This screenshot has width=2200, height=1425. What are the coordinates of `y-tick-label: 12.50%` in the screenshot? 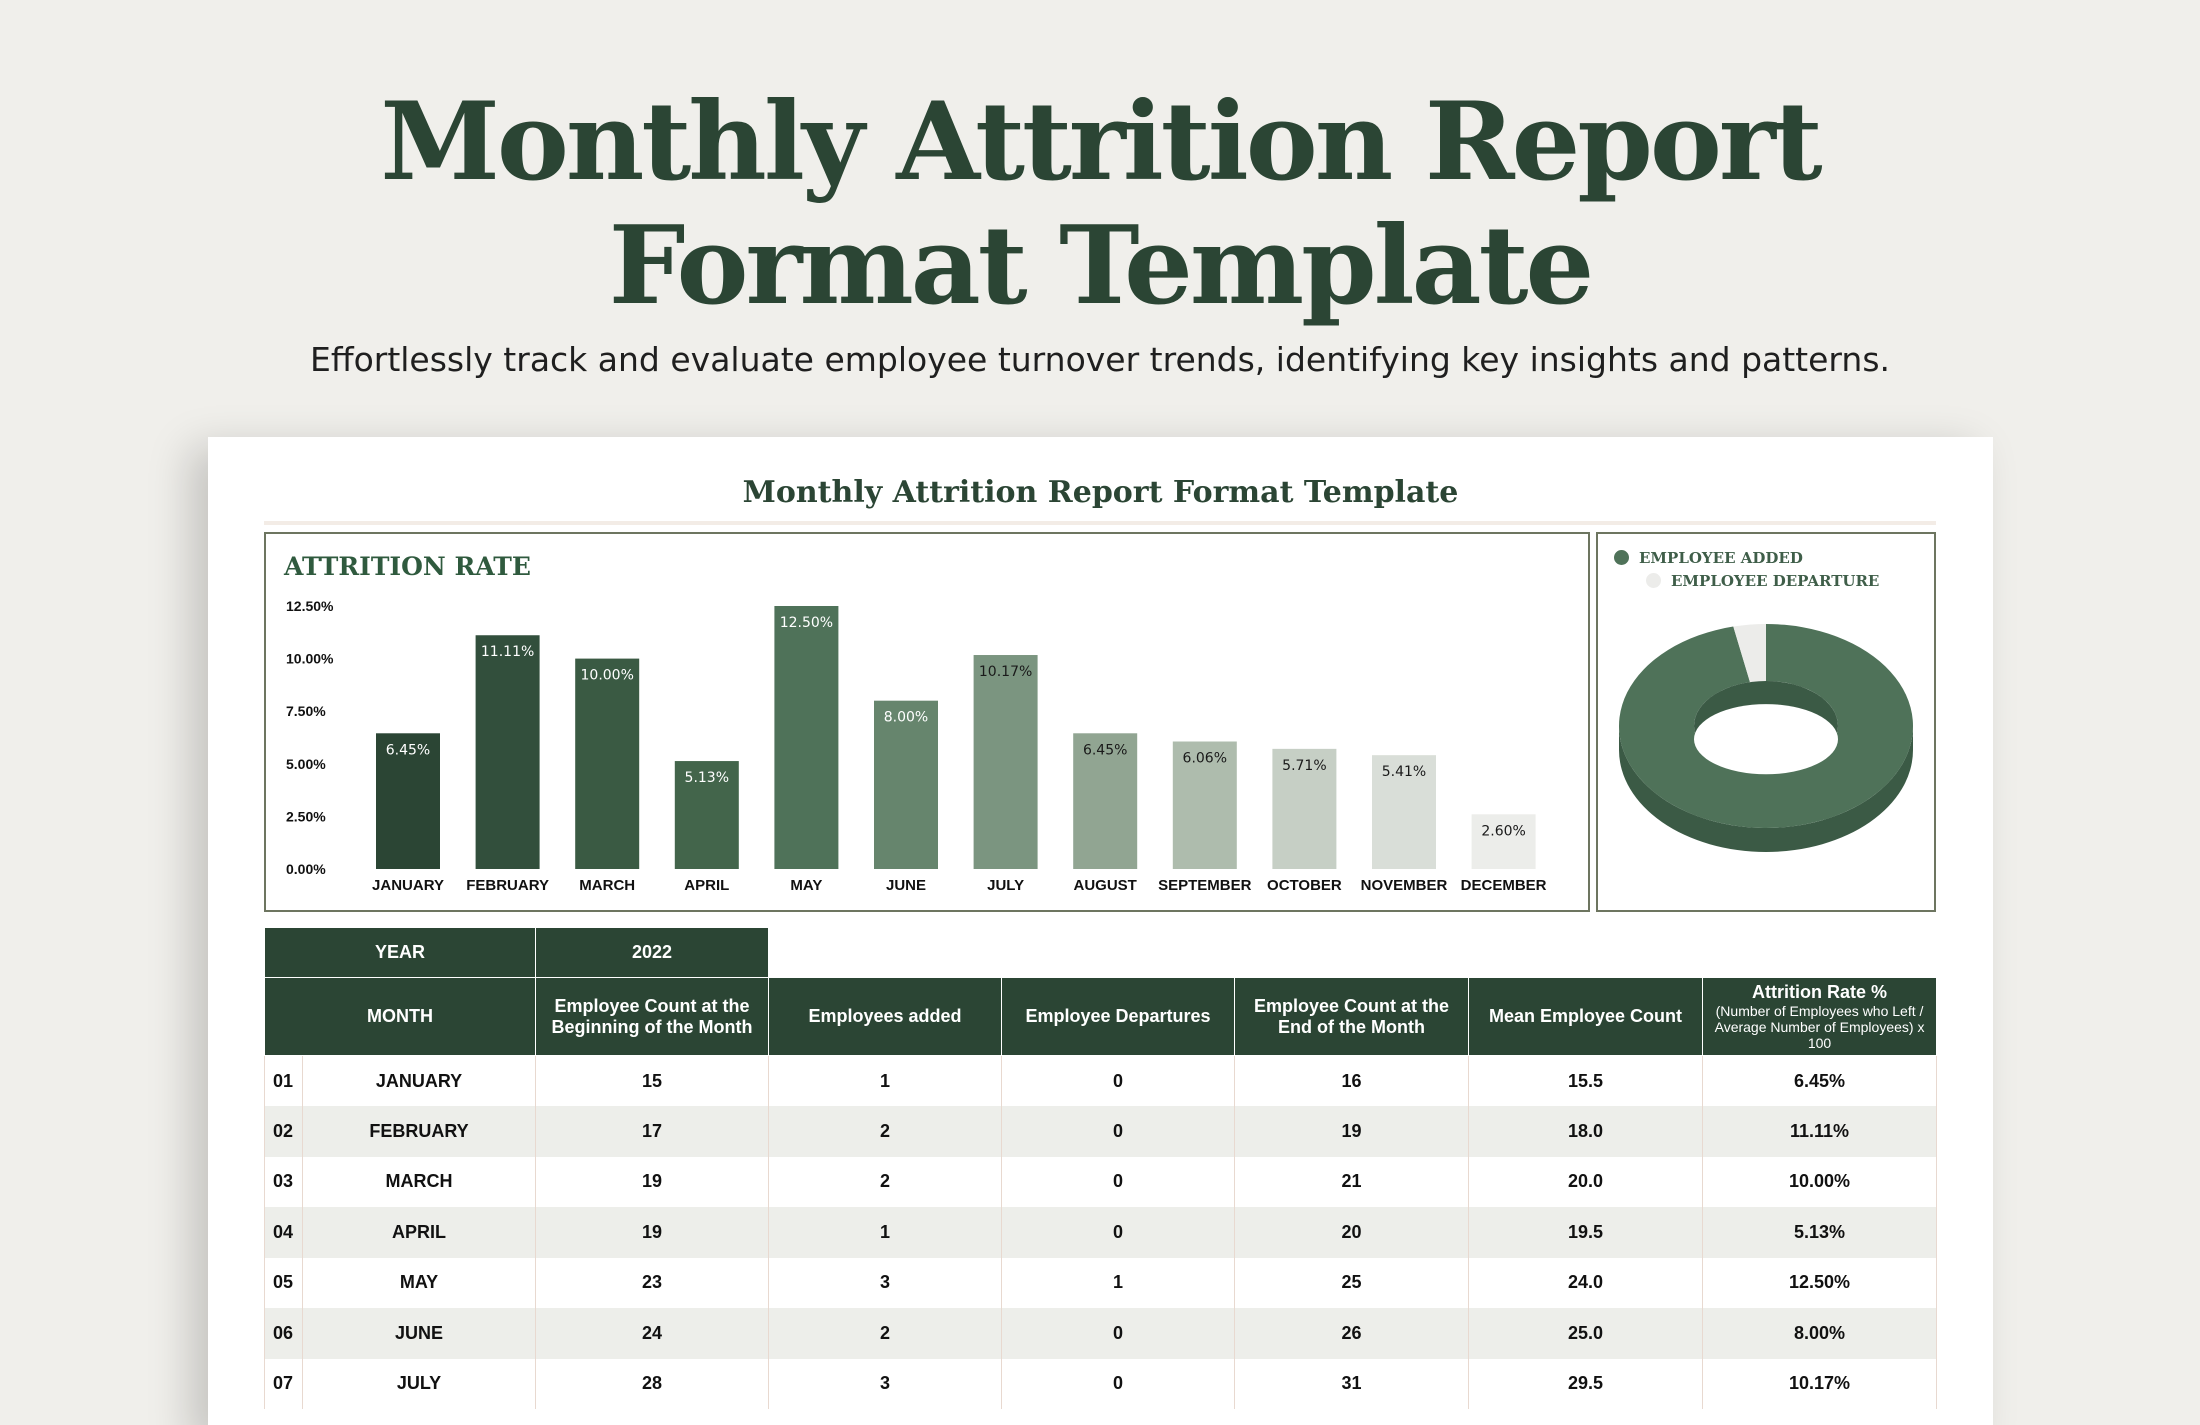 It's located at (310, 606).